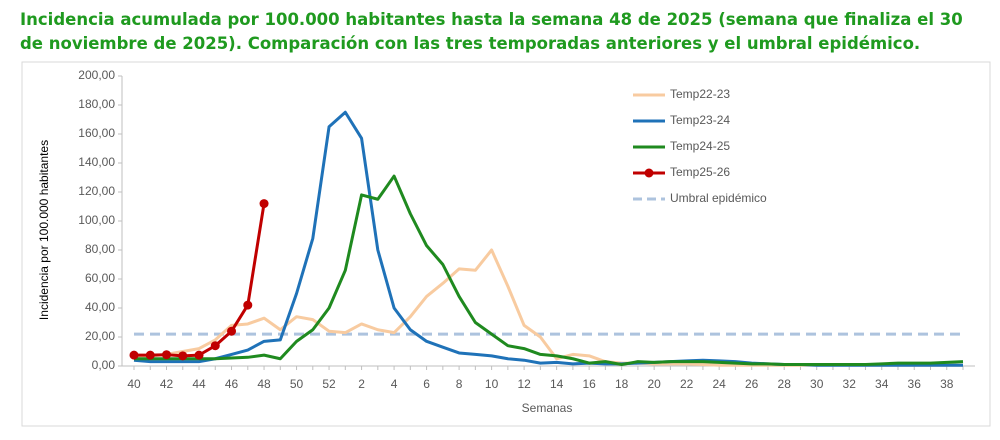  What do you see at coordinates (915, 384) in the screenshot?
I see `x-tick-label: 36` at bounding box center [915, 384].